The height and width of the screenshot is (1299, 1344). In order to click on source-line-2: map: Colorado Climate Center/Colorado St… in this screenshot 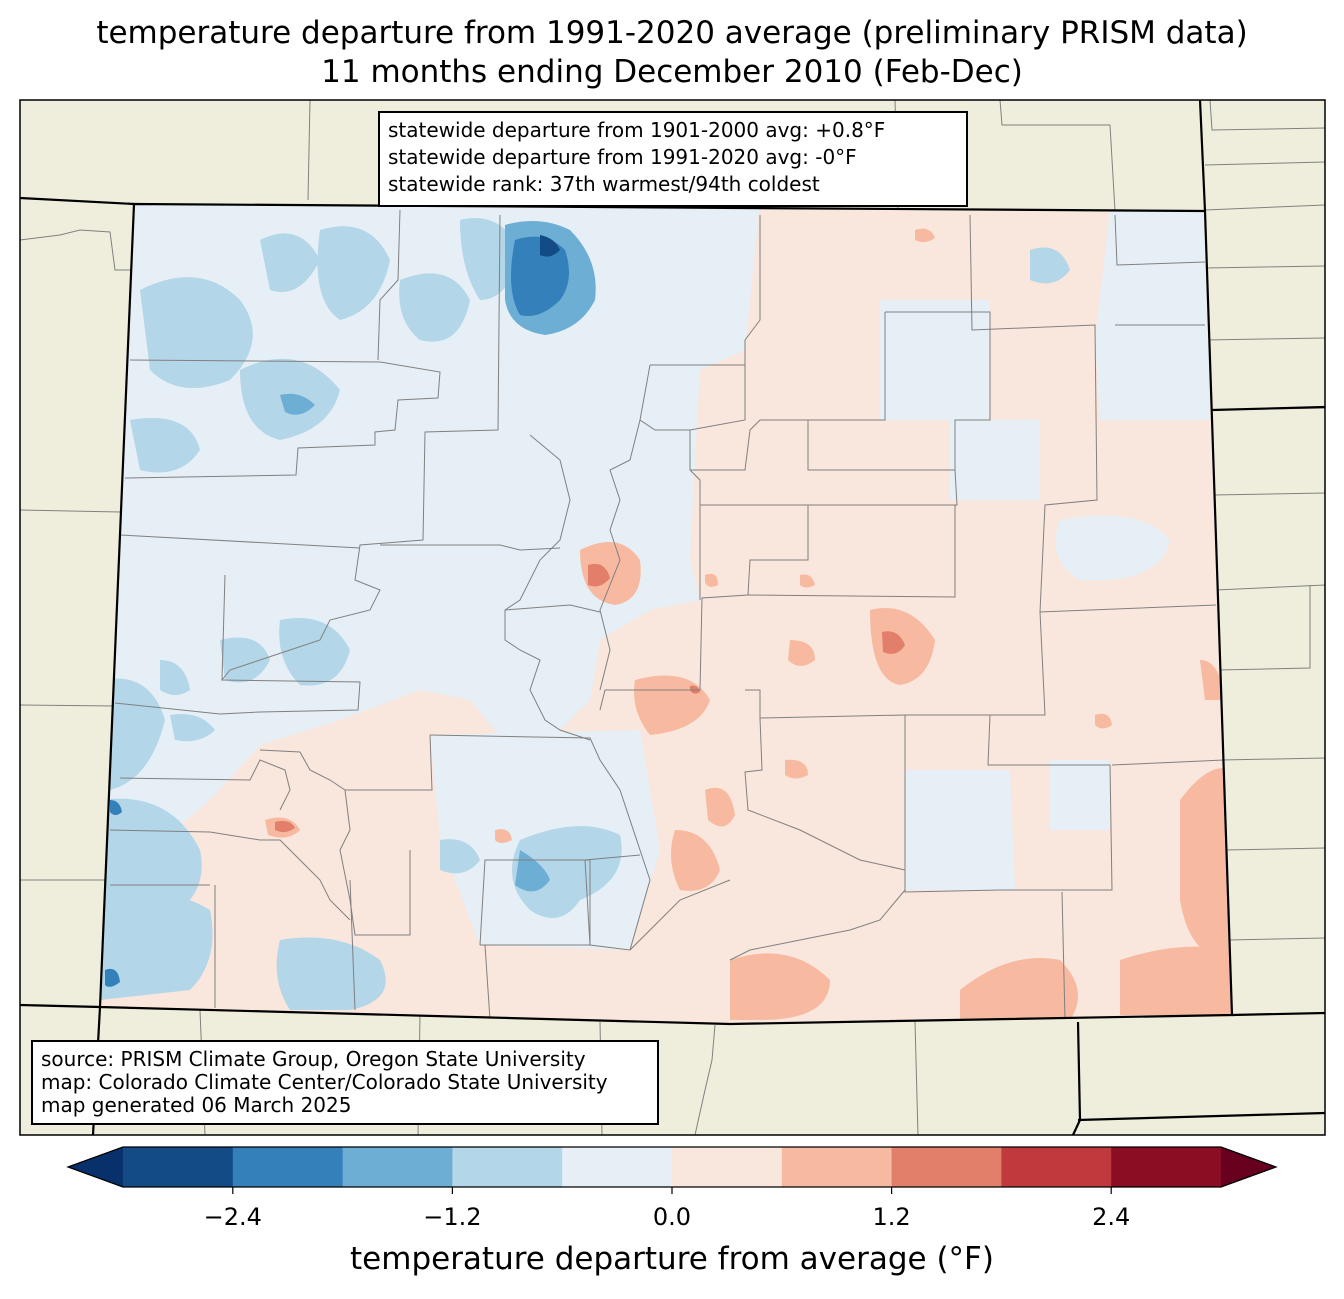, I will do `click(324, 1082)`.